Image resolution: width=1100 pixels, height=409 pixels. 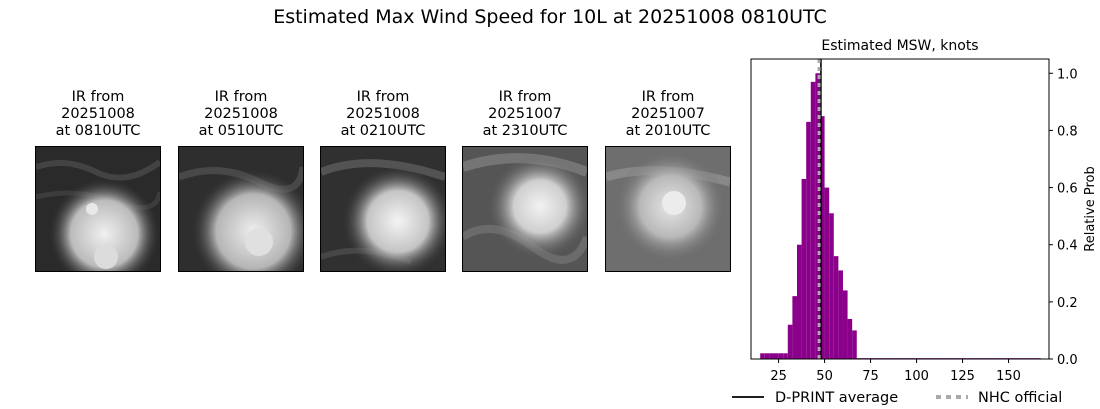 I want to click on ir-panel-title: IR from 20251008 at 0810UTC, so click(x=98, y=114).